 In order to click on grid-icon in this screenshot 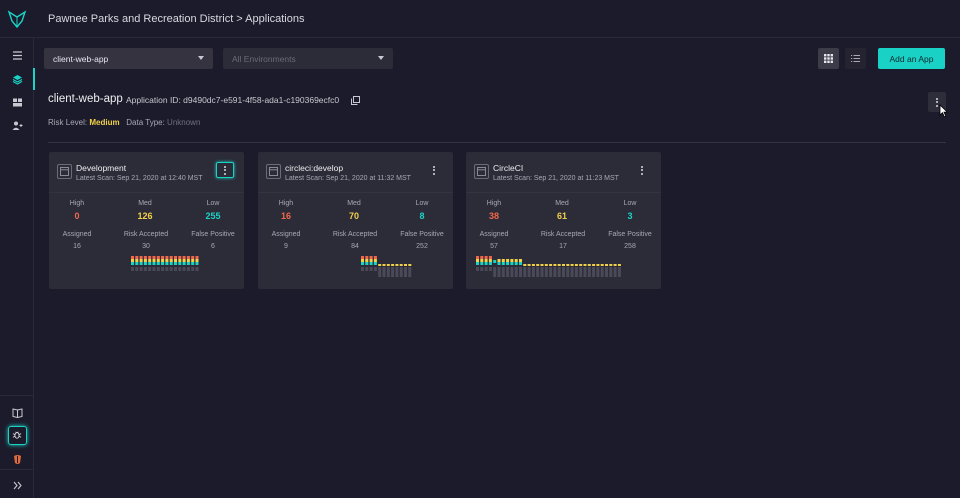, I will do `click(828, 58)`.